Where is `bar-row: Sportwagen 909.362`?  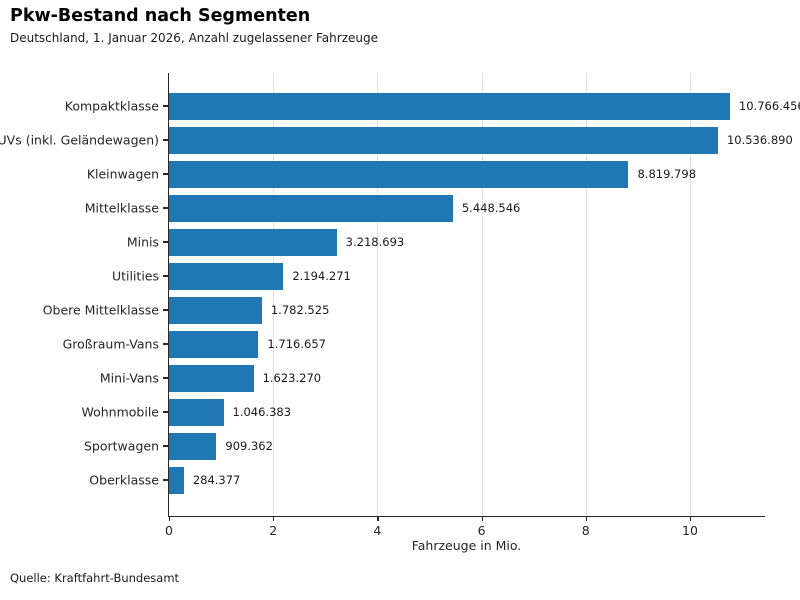 bar-row: Sportwagen 909.362 is located at coordinates (424, 446).